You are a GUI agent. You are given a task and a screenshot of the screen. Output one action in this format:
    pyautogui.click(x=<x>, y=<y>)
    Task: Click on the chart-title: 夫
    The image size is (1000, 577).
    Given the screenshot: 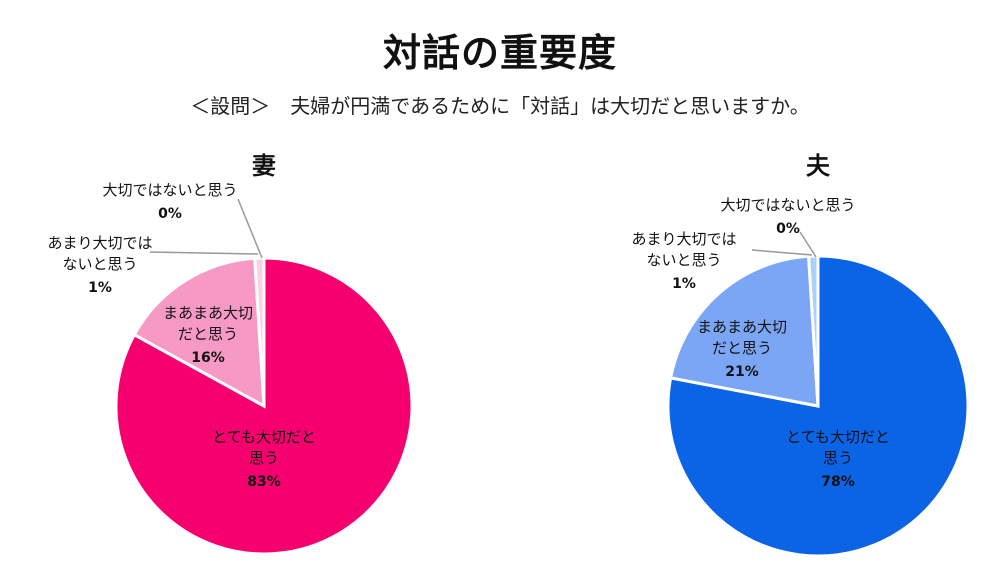 What is the action you would take?
    pyautogui.click(x=818, y=166)
    